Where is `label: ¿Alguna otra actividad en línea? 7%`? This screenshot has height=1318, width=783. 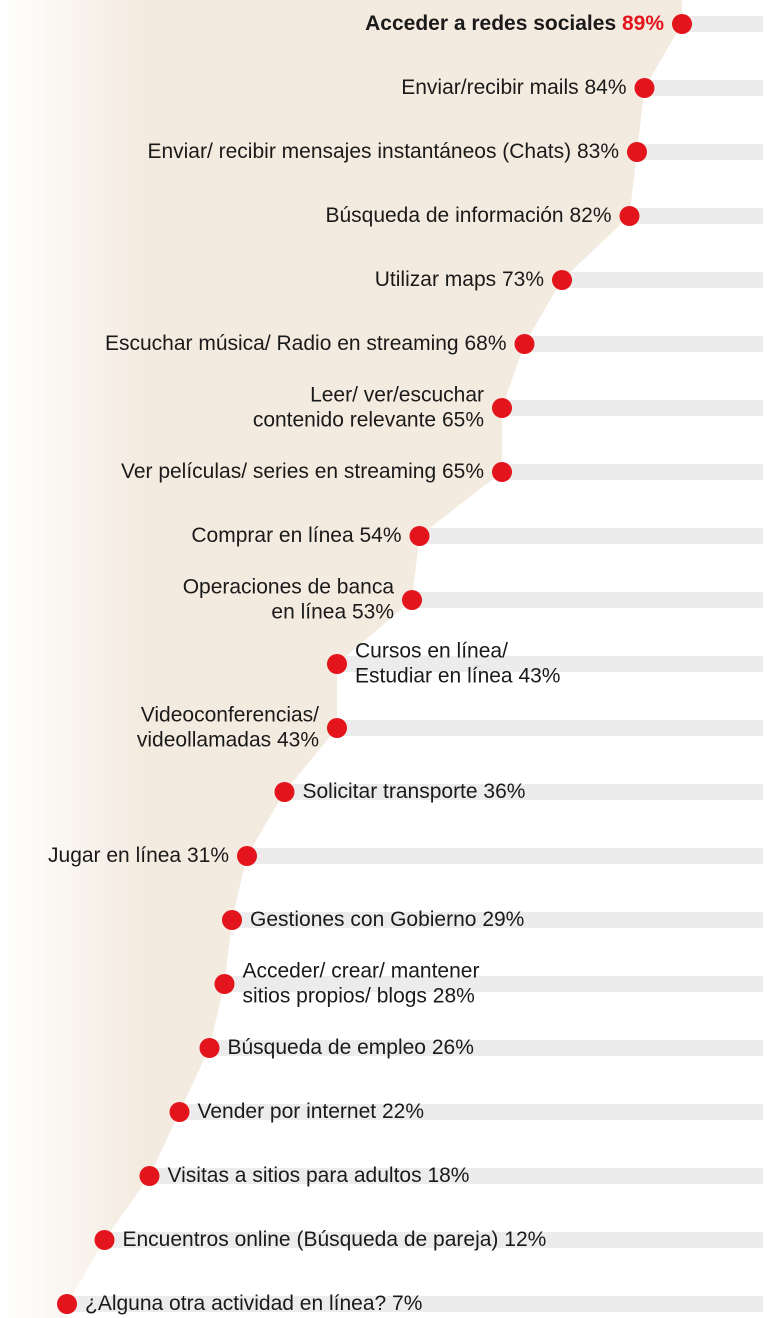
label: ¿Alguna otra actividad en línea? 7% is located at coordinates (253, 1303).